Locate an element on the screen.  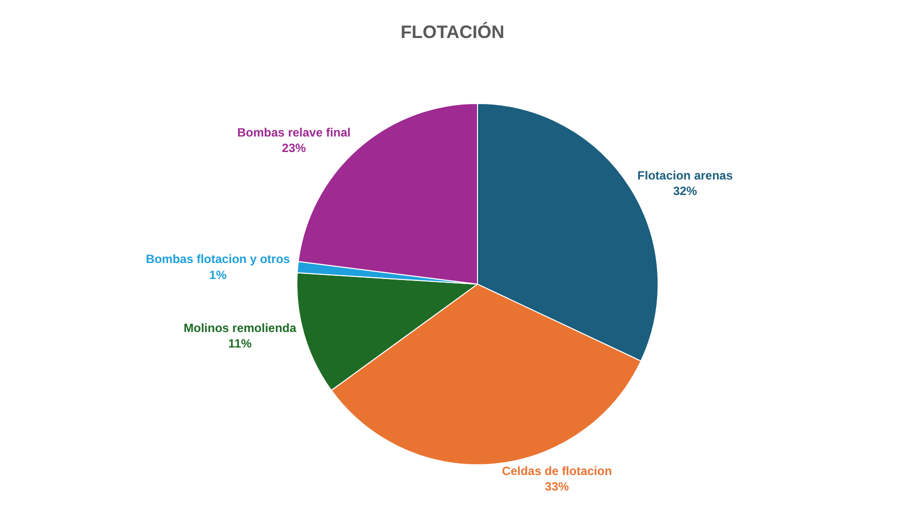
data-label: 32% is located at coordinates (685, 191).